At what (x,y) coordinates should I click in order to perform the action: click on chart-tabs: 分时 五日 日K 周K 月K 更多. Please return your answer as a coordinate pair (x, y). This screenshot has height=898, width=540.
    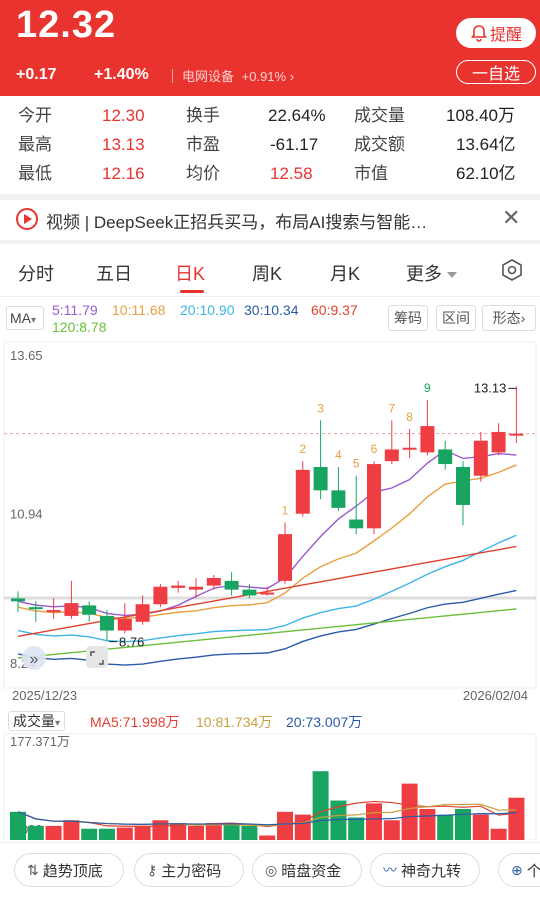
    Looking at the image, I should click on (270, 271).